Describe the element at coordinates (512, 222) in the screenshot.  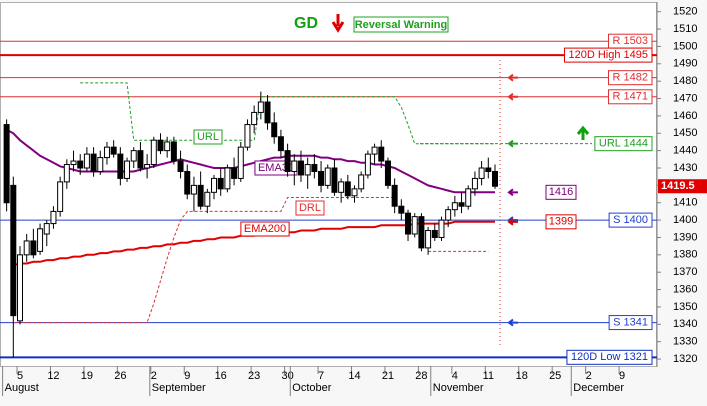
I see `indicator-arrow` at that location.